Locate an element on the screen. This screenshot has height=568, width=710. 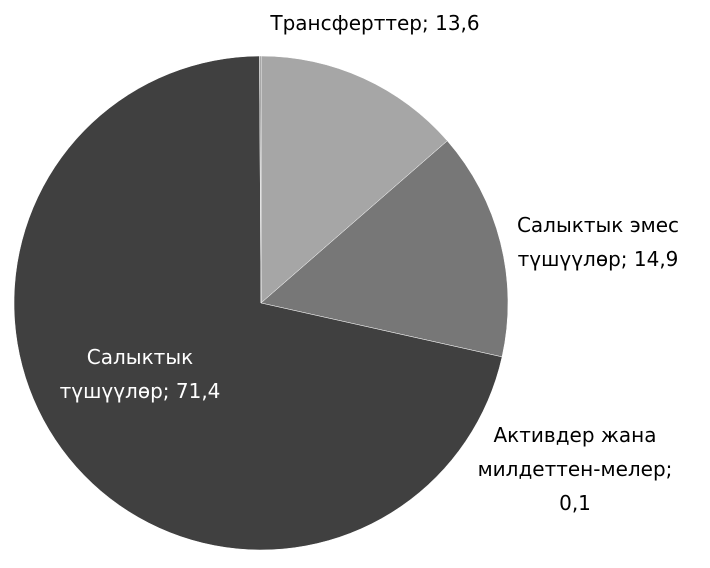
value-label: 13,6 is located at coordinates (457, 23).